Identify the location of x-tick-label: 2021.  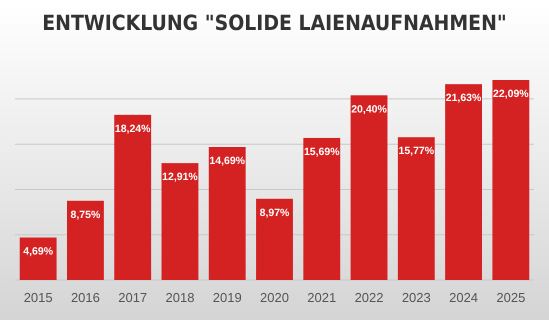
(321, 297).